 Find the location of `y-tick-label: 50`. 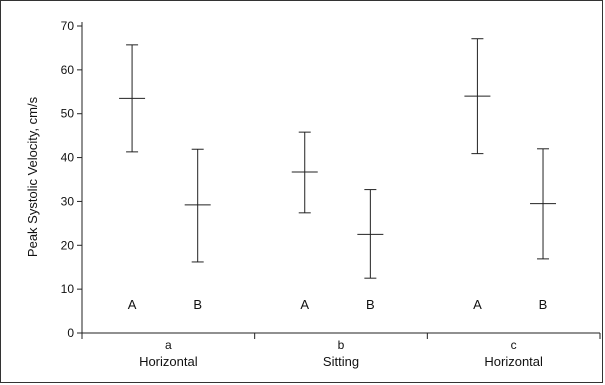

y-tick-label: 50 is located at coordinates (68, 114).